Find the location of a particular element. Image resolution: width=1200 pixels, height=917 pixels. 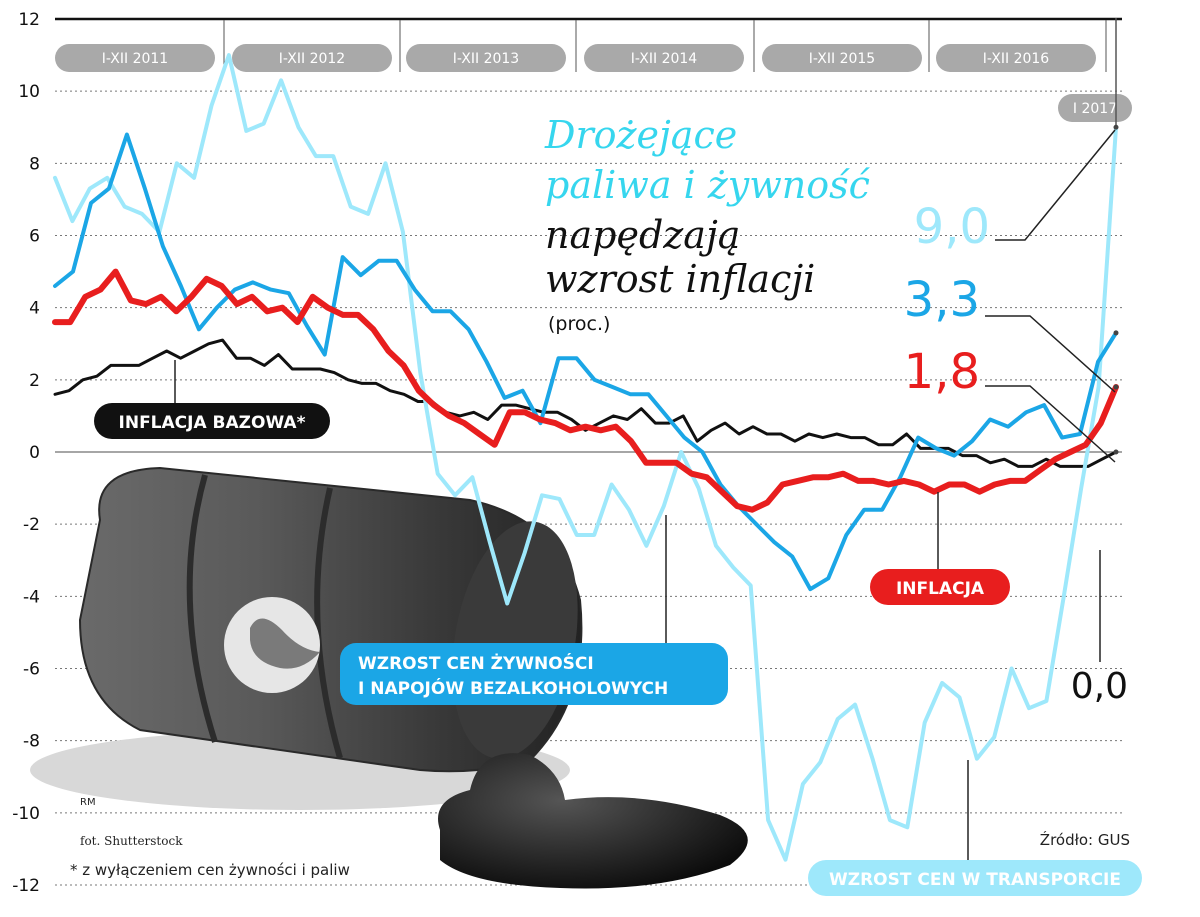

transport-label: WZROST CEN W TRANSPORCIE is located at coordinates (975, 880).